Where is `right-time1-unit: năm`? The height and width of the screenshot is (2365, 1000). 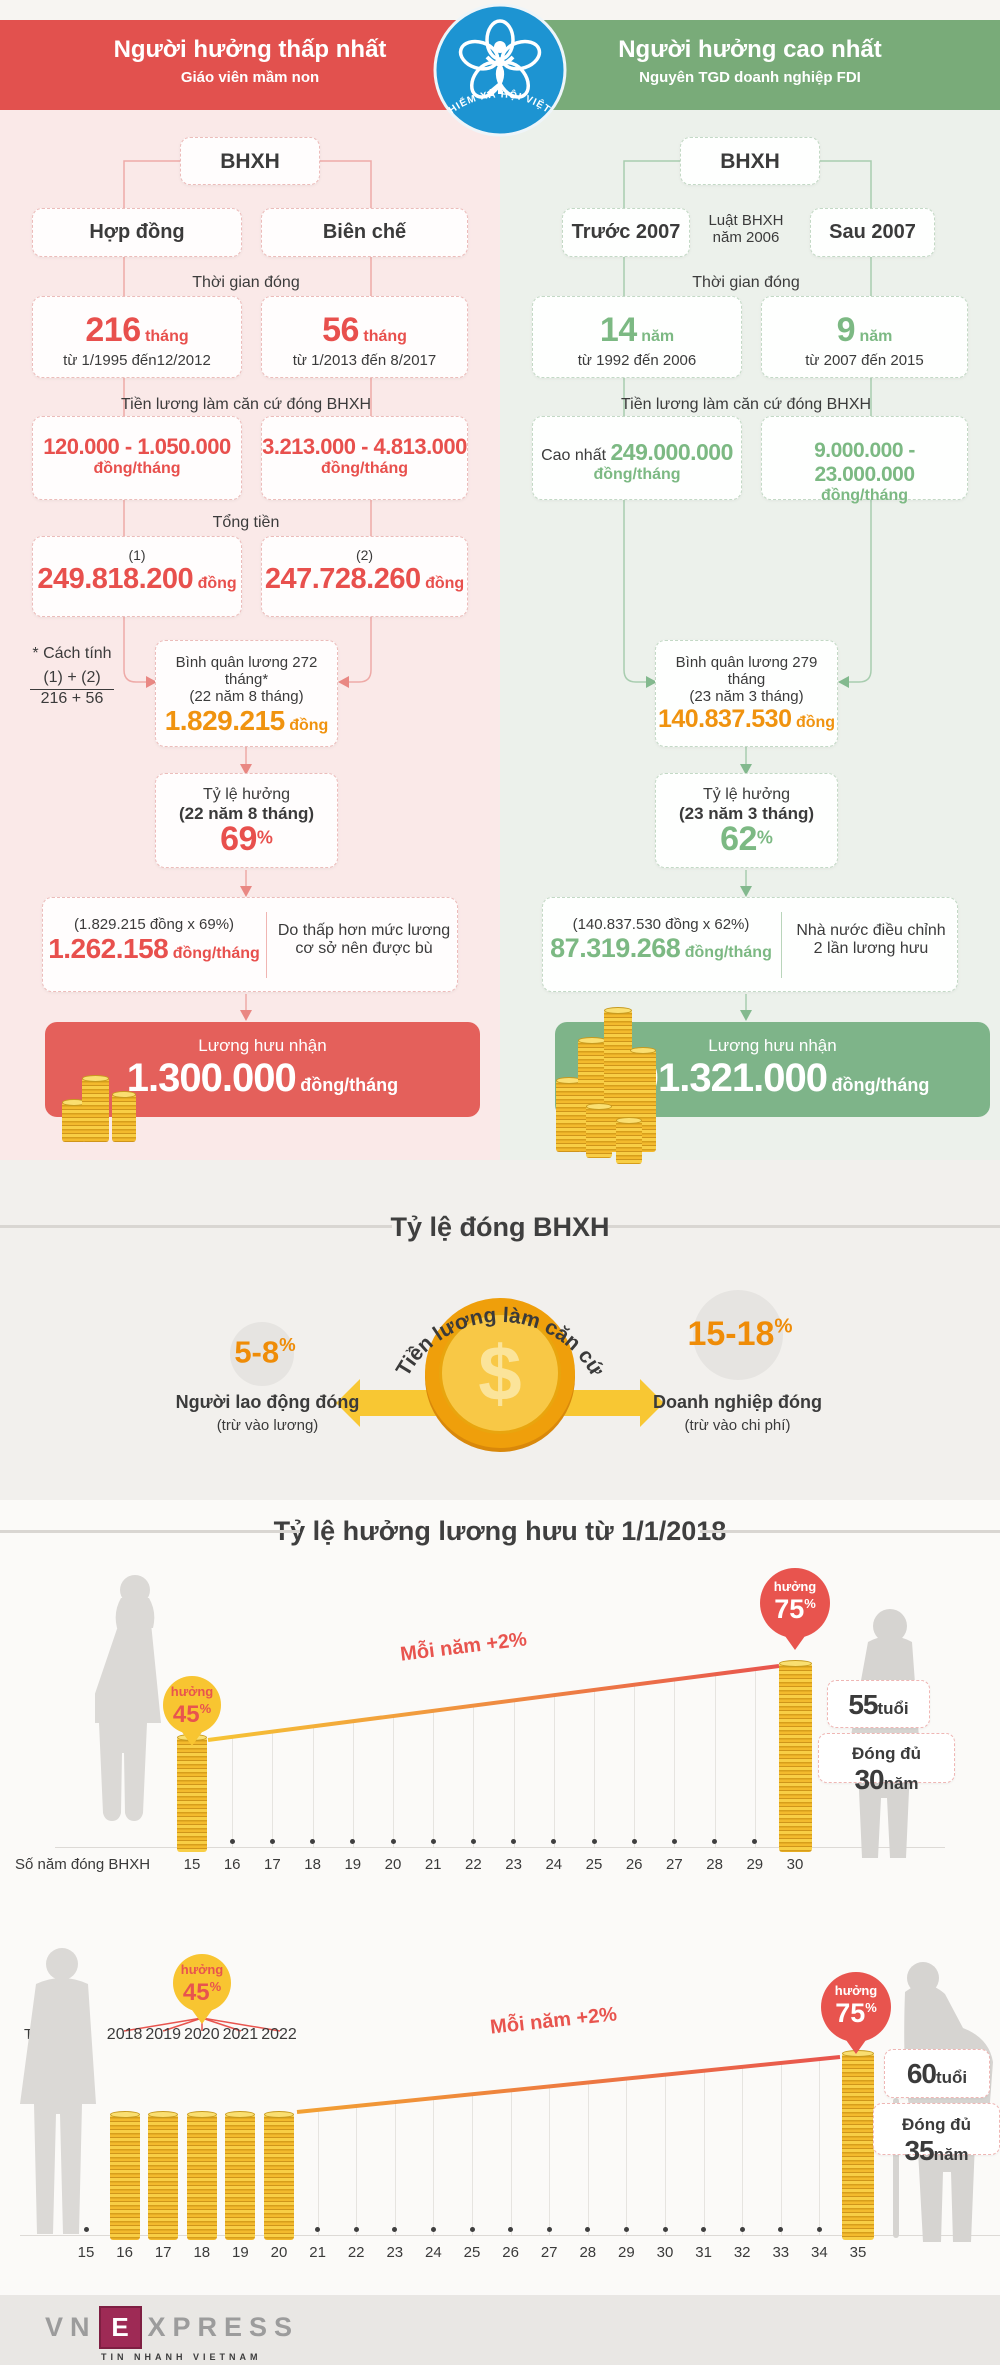
right-time1-unit: năm is located at coordinates (658, 336).